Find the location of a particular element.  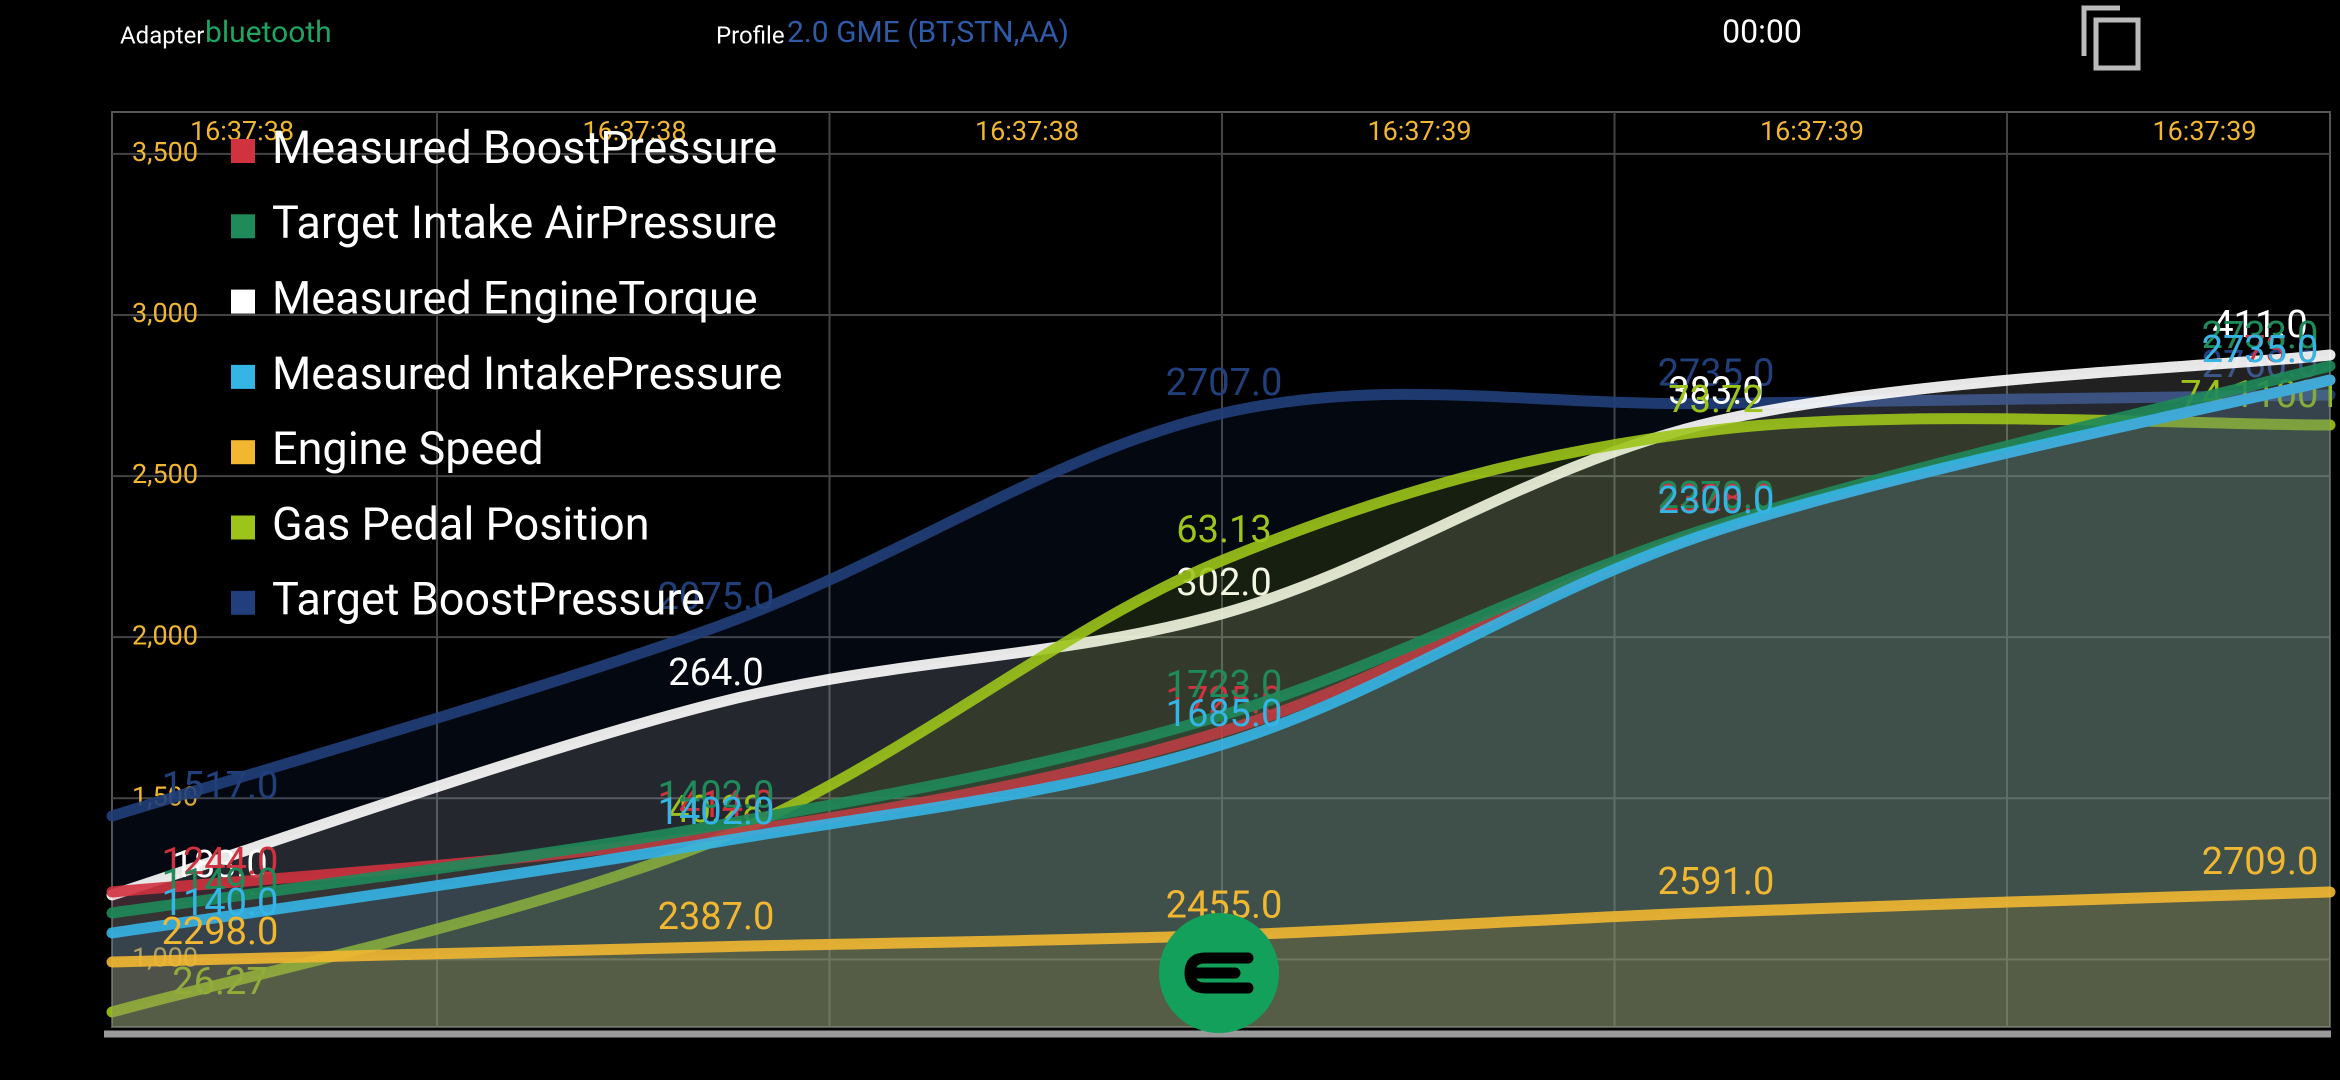

data-label: 73.72 is located at coordinates (1715, 400).